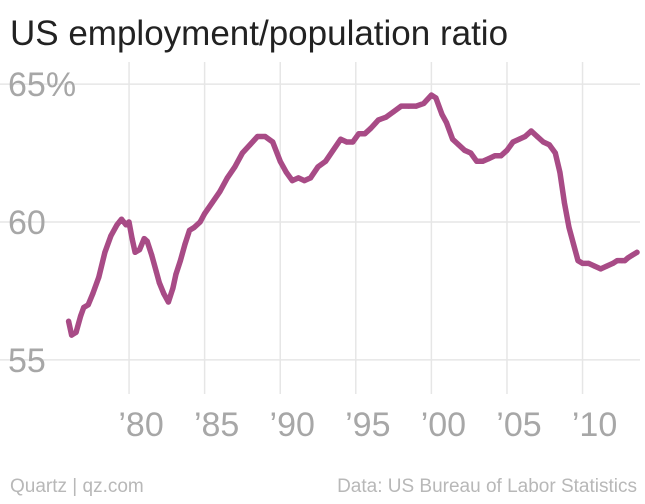  I want to click on x-axis-ticks: ’80 ’85 ’90 ’95 ’00 ’05 ’10, so click(367, 425).